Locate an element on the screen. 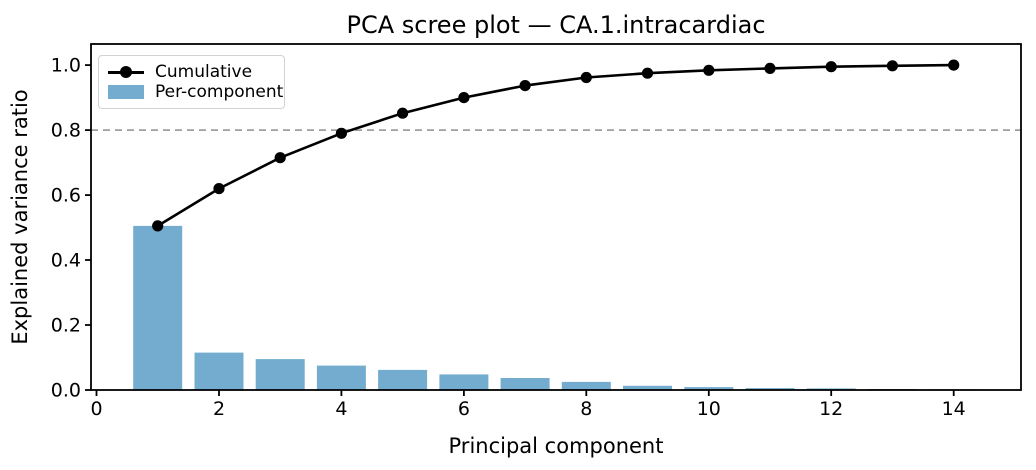  bar-pc1 is located at coordinates (158, 307).